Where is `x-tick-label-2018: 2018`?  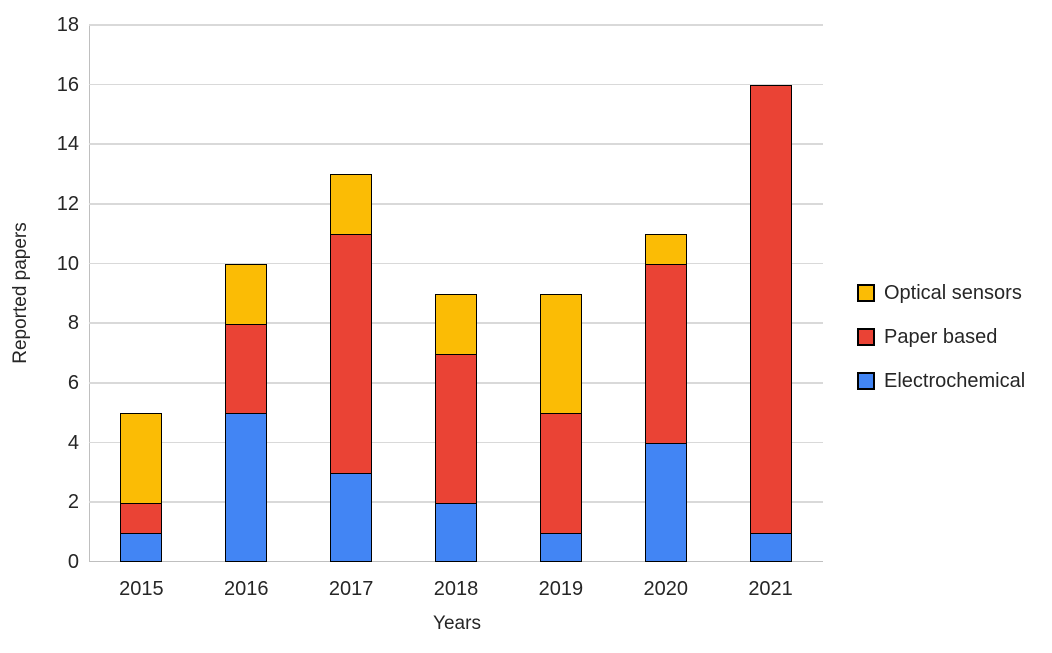
x-tick-label-2018: 2018 is located at coordinates (456, 589).